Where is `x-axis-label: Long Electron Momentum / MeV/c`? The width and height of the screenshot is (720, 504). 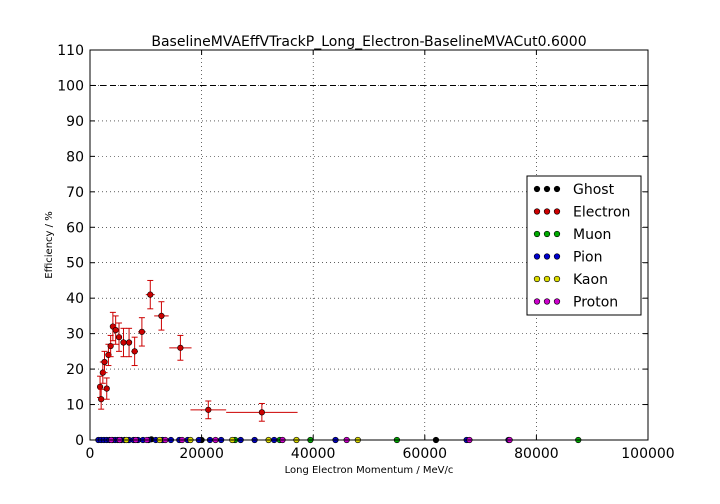
x-axis-label: Long Electron Momentum / MeV/c is located at coordinates (369, 470).